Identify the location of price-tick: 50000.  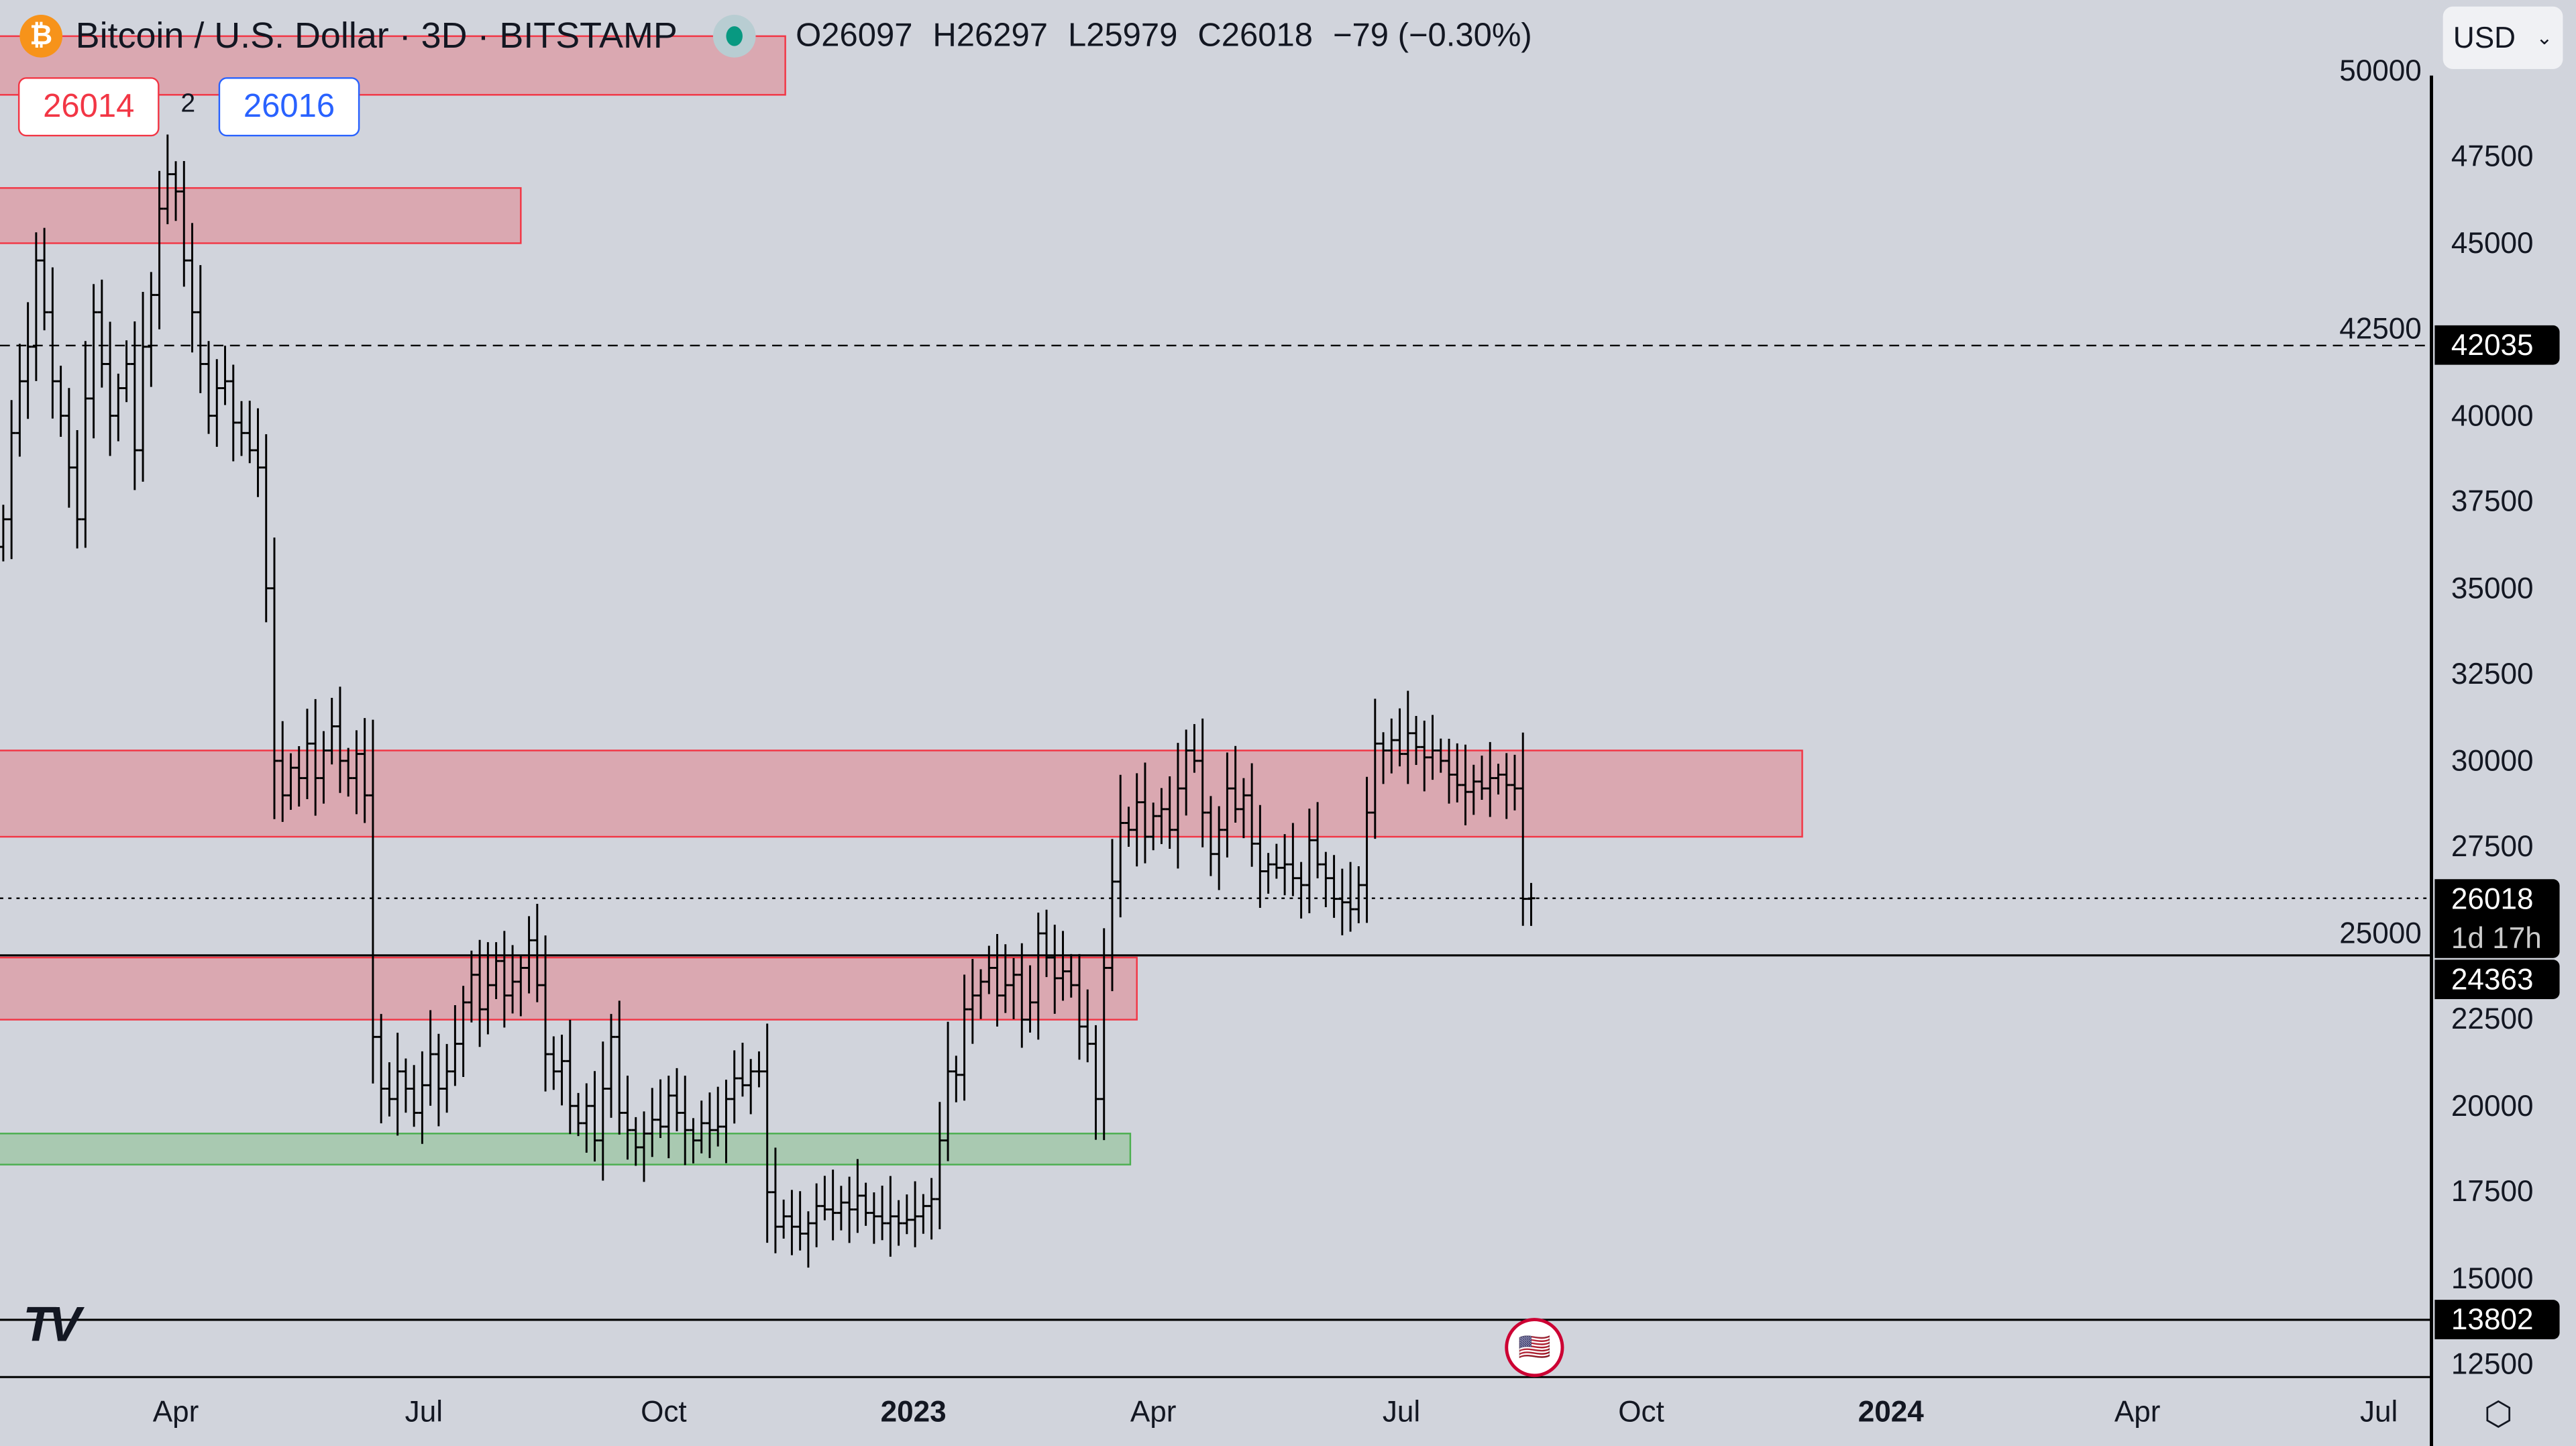
(2380, 70).